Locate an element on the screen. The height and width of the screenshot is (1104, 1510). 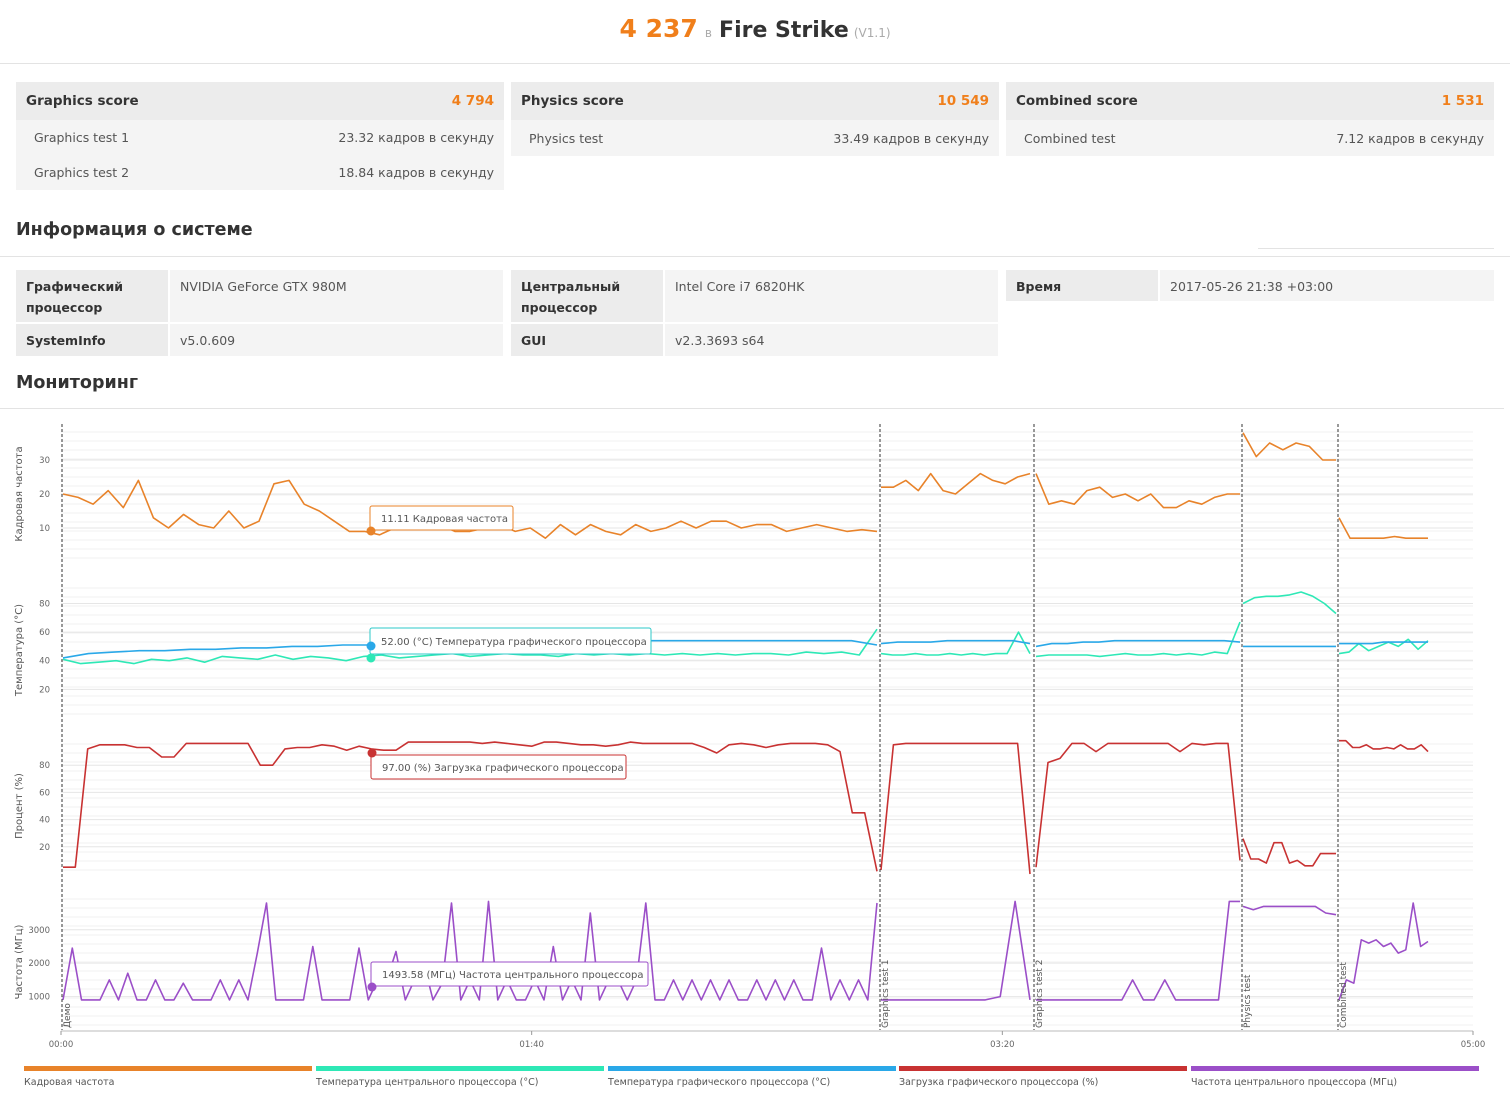
segment-label: Graphics test 2 is located at coordinates (1040, 994).